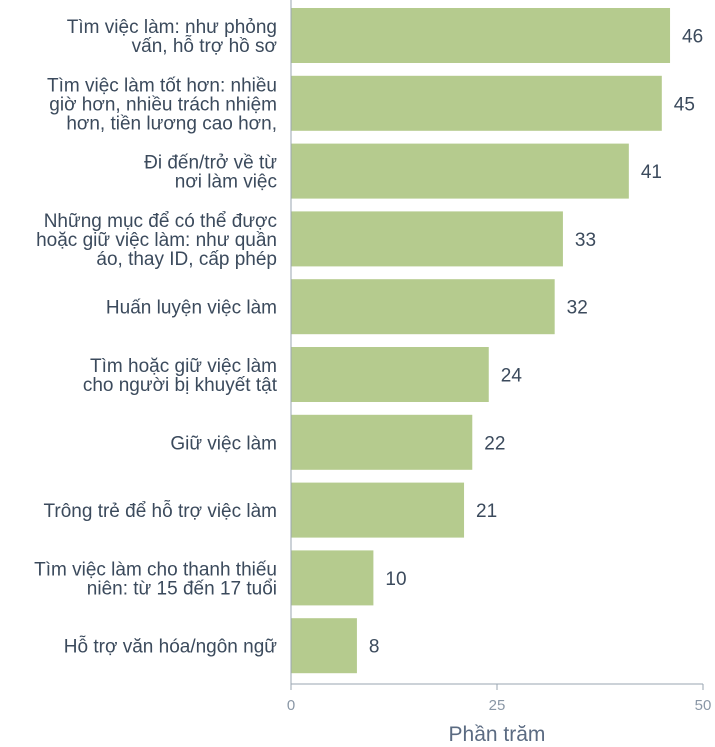 This screenshot has height=747, width=715. Describe the element at coordinates (651, 172) in the screenshot. I see `data-label: 41` at that location.